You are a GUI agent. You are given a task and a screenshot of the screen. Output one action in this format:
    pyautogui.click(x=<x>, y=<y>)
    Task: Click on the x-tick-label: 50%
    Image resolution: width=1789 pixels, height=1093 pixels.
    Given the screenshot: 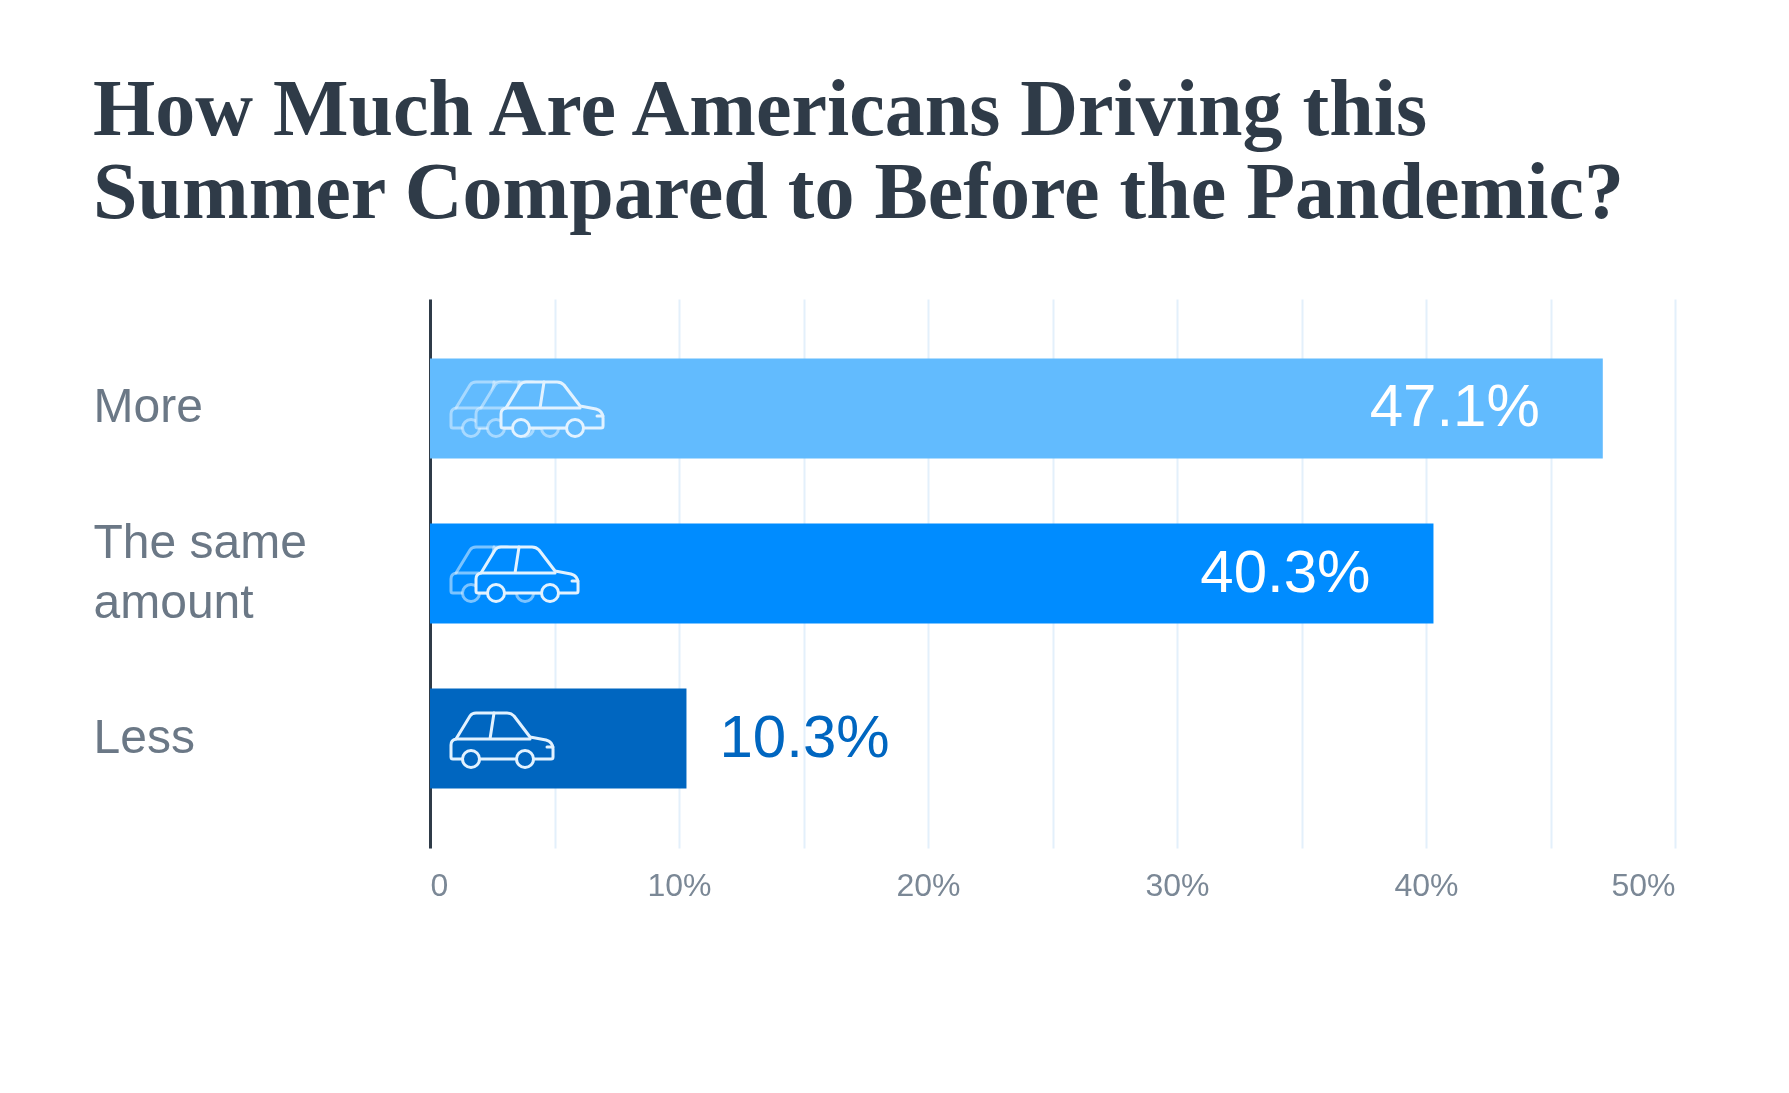 What is the action you would take?
    pyautogui.click(x=1643, y=884)
    